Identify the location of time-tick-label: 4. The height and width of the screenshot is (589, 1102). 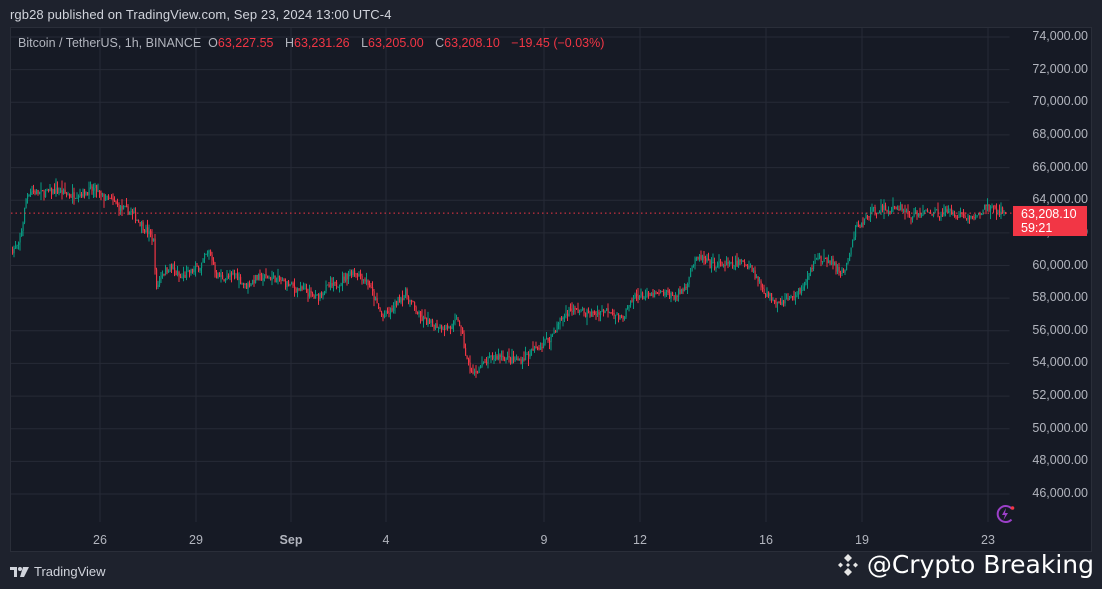
(386, 540).